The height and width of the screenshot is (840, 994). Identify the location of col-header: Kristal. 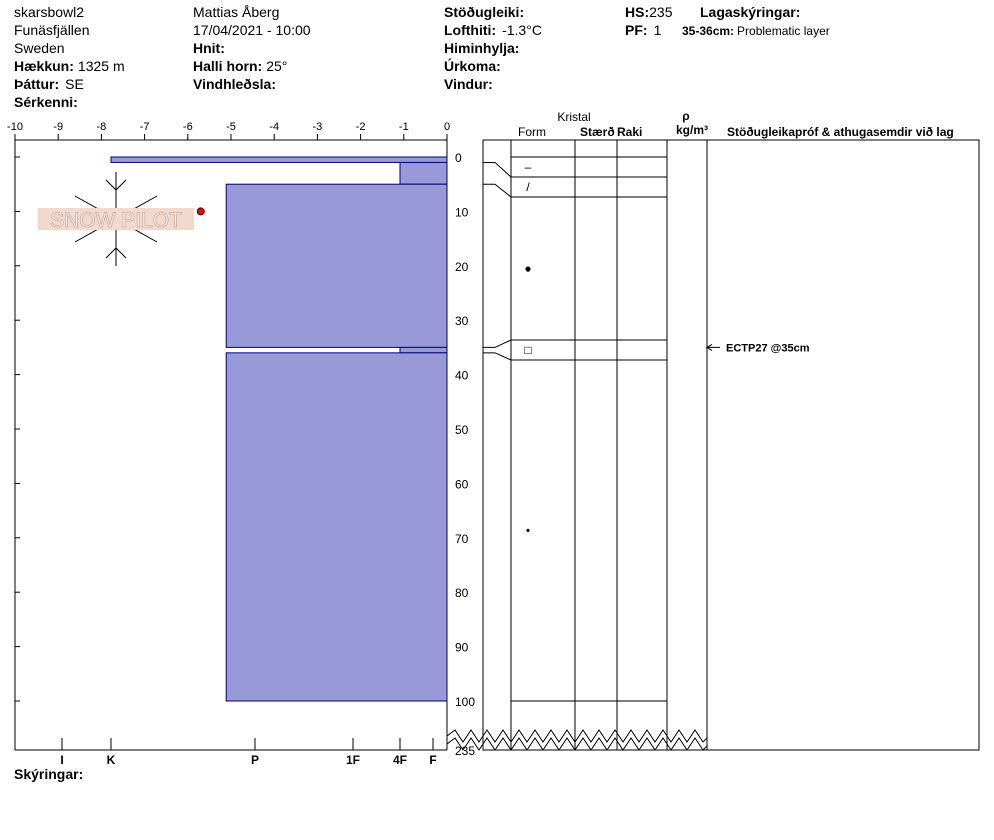
(573, 117).